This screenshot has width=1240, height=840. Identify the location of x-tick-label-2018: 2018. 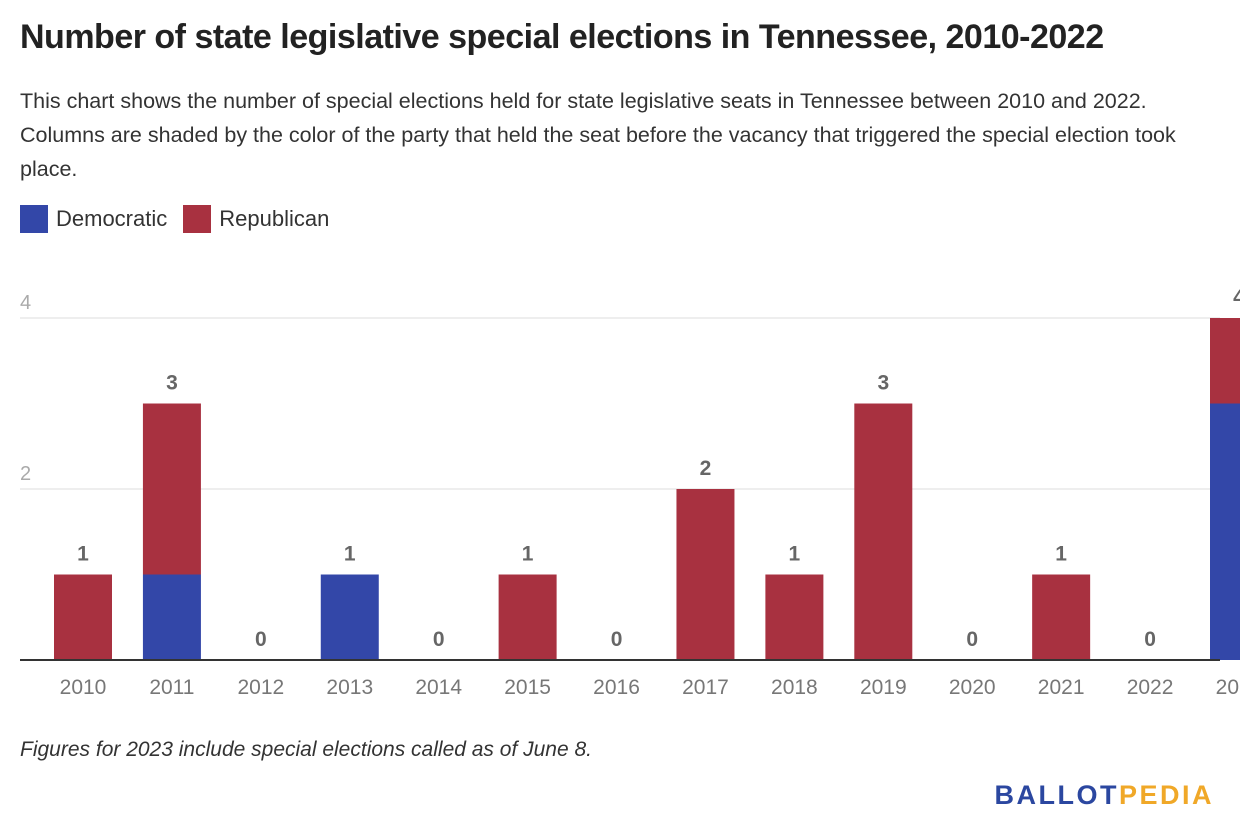
(794, 687).